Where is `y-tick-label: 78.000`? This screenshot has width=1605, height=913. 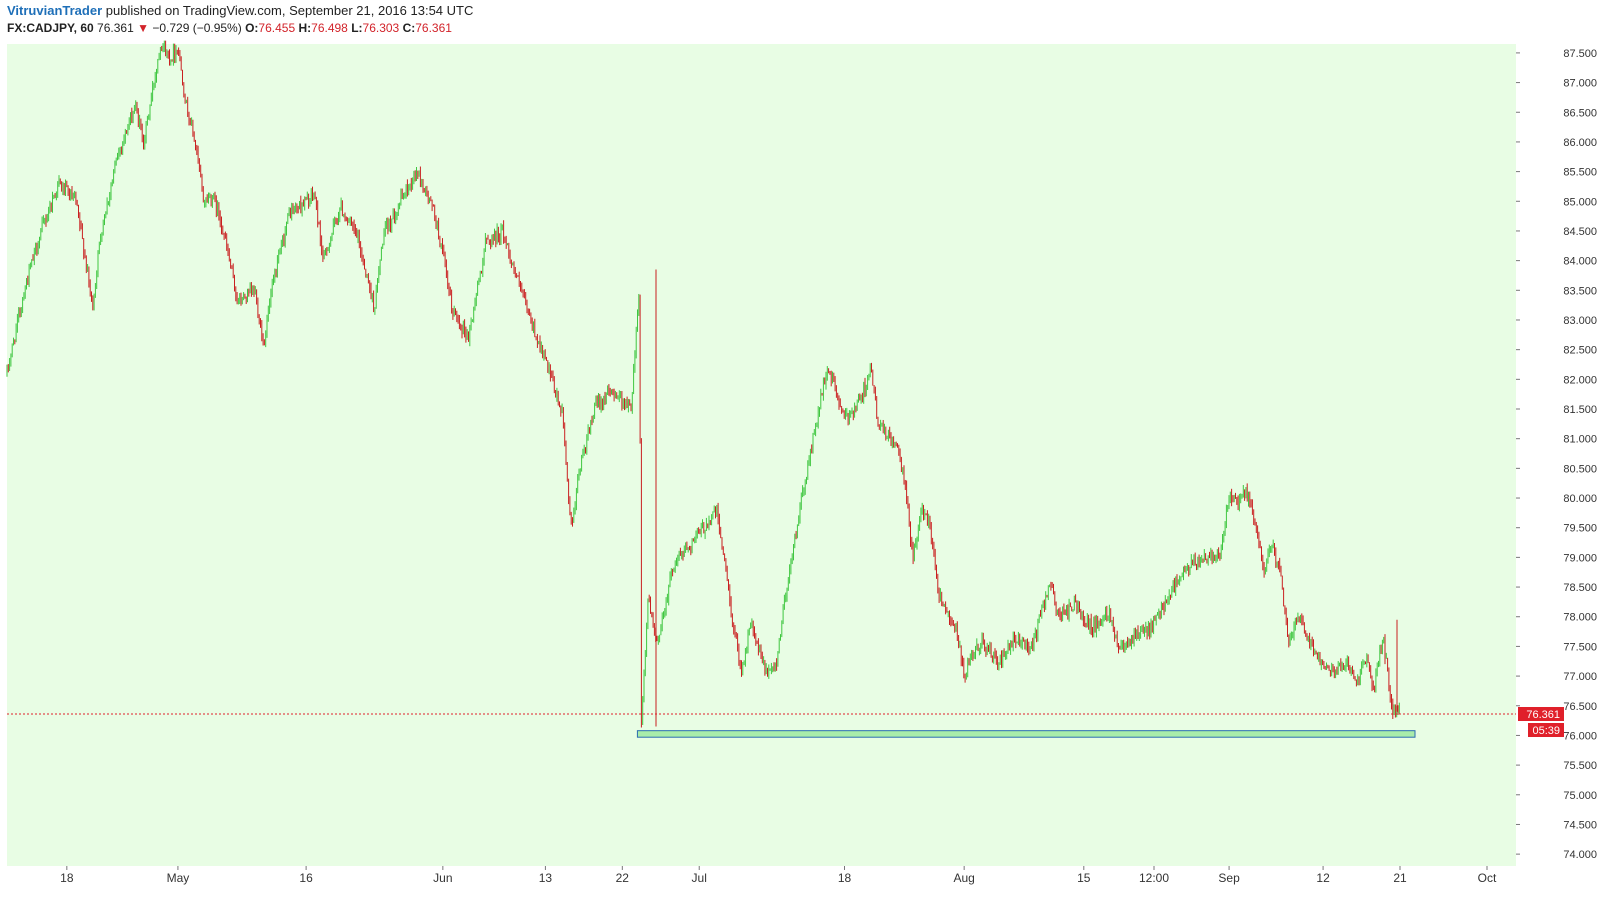 y-tick-label: 78.000 is located at coordinates (1580, 618).